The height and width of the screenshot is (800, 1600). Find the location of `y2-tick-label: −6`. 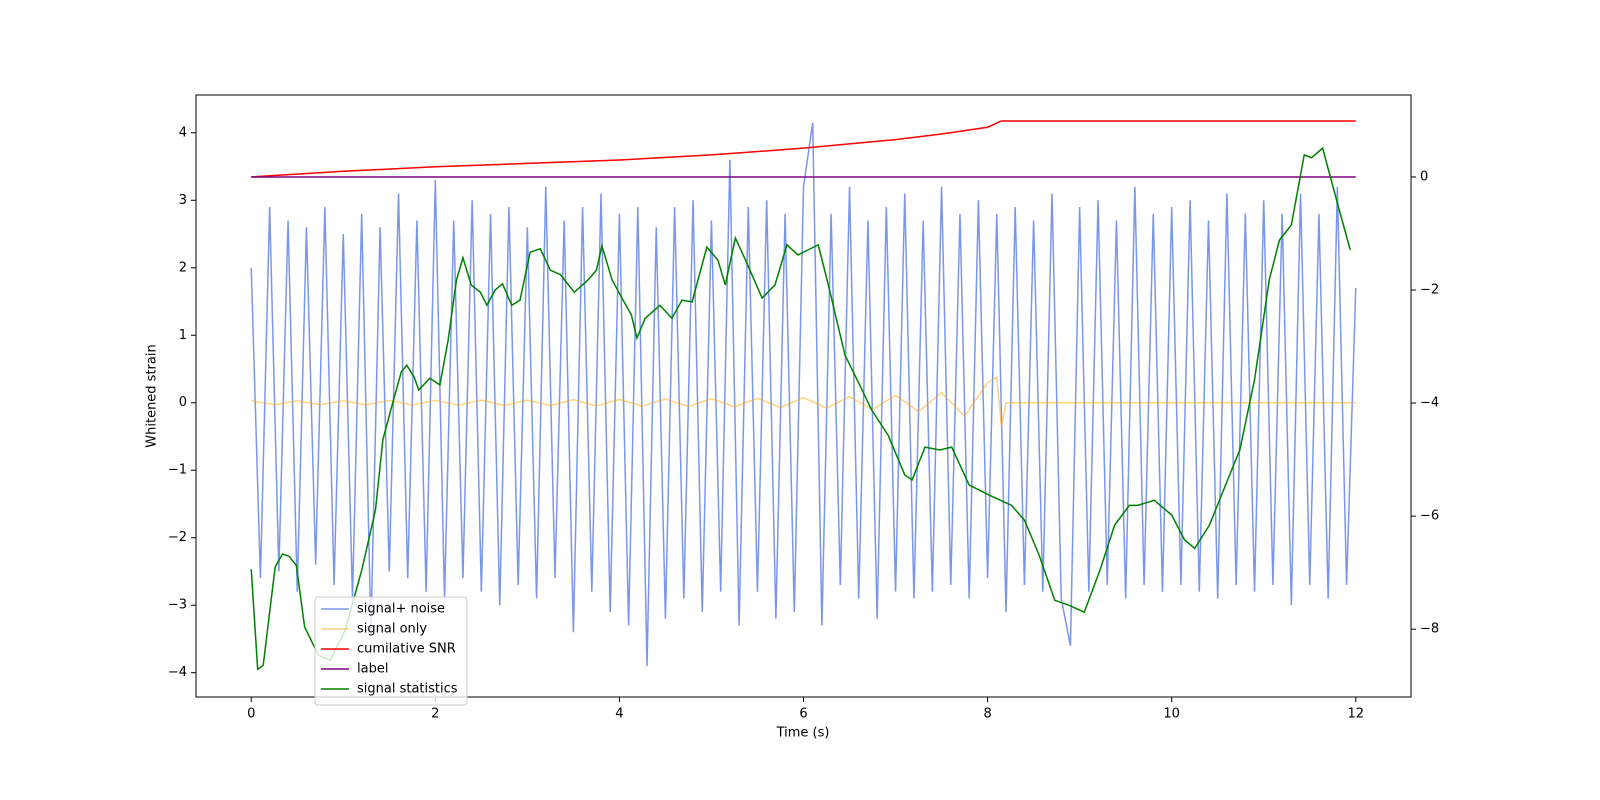

y2-tick-label: −6 is located at coordinates (1429, 516).